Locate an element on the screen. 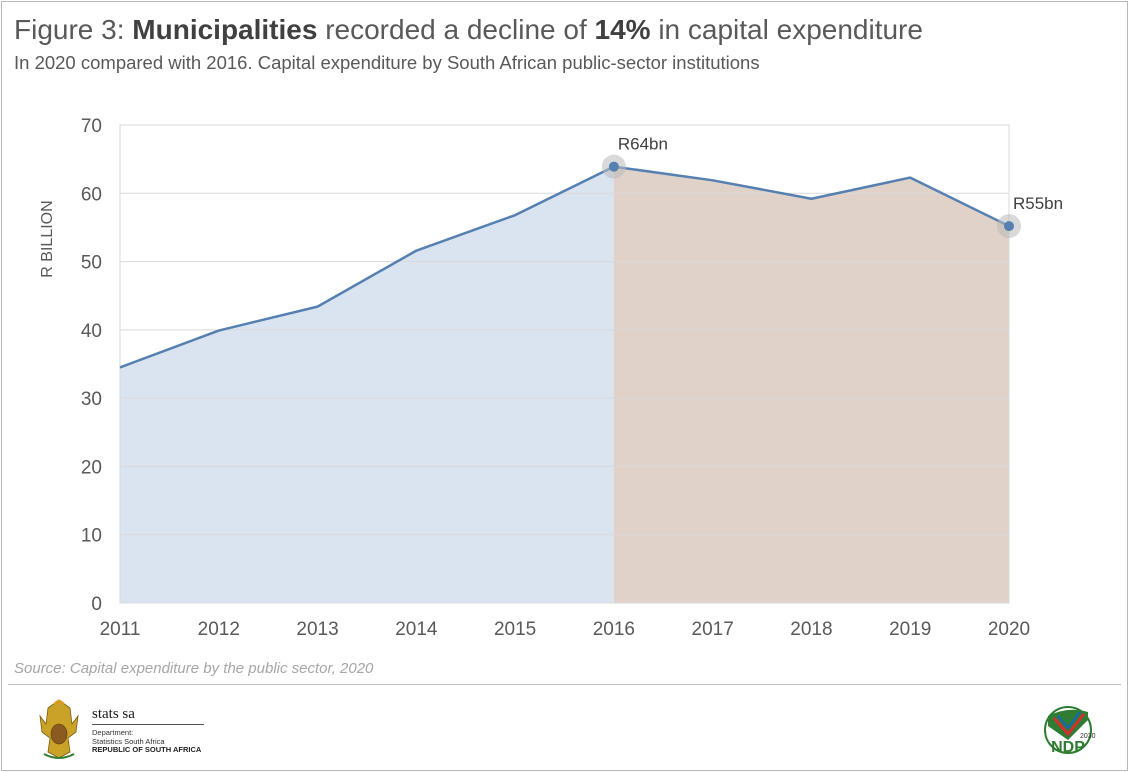 The width and height of the screenshot is (1129, 772). dept-line-1: Department: is located at coordinates (113, 732).